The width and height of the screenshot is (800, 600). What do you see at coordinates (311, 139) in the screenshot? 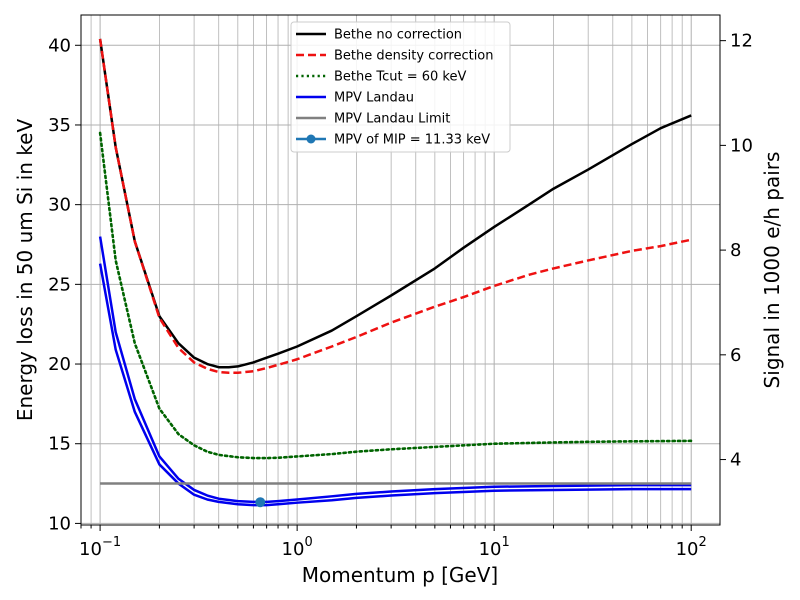
I see `legend-point-marker` at bounding box center [311, 139].